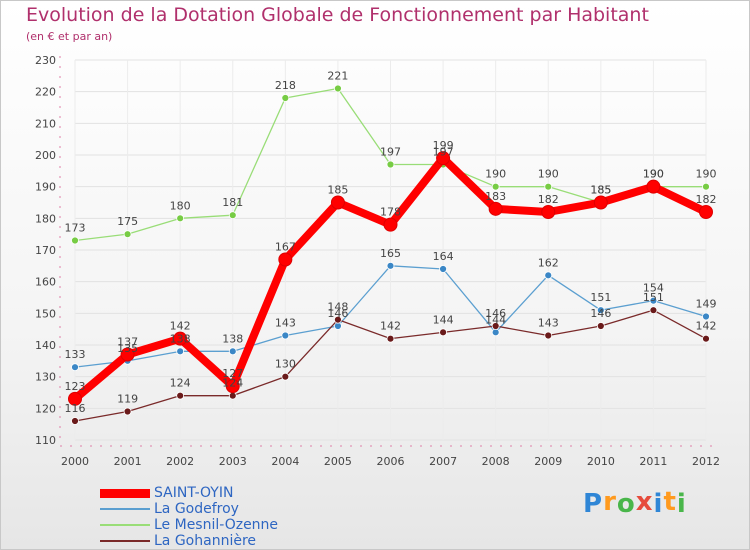 This screenshot has width=750, height=550. What do you see at coordinates (390, 212) in the screenshot?
I see `data-label: 178` at bounding box center [390, 212].